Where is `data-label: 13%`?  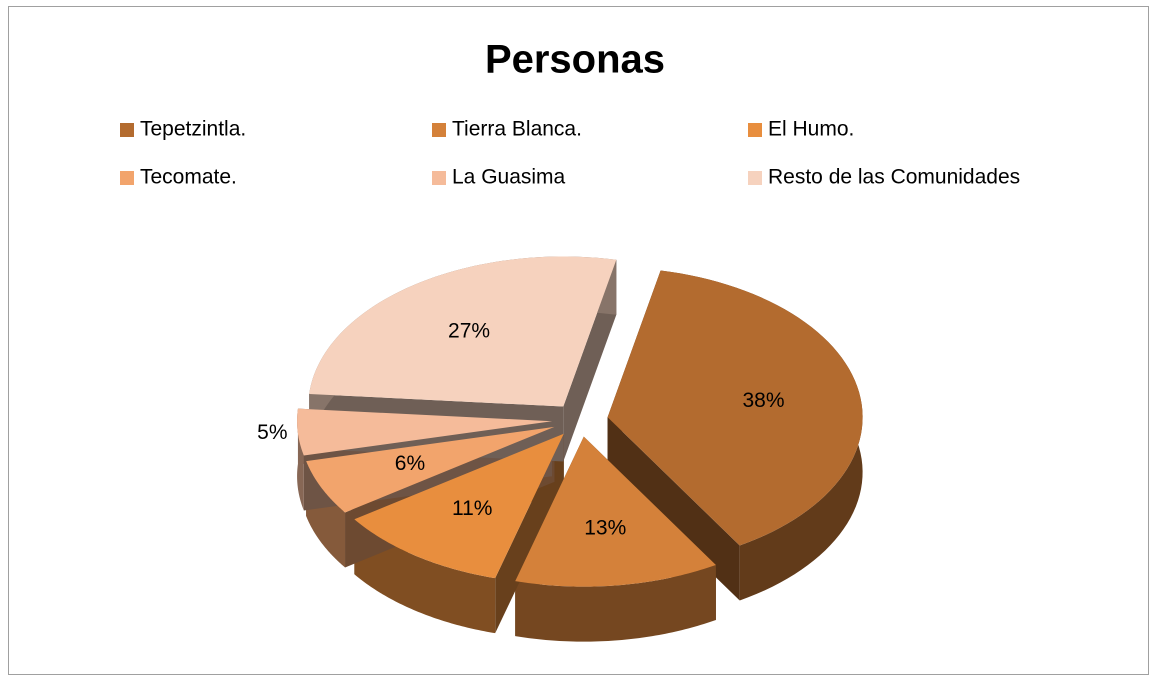 data-label: 13% is located at coordinates (605, 527).